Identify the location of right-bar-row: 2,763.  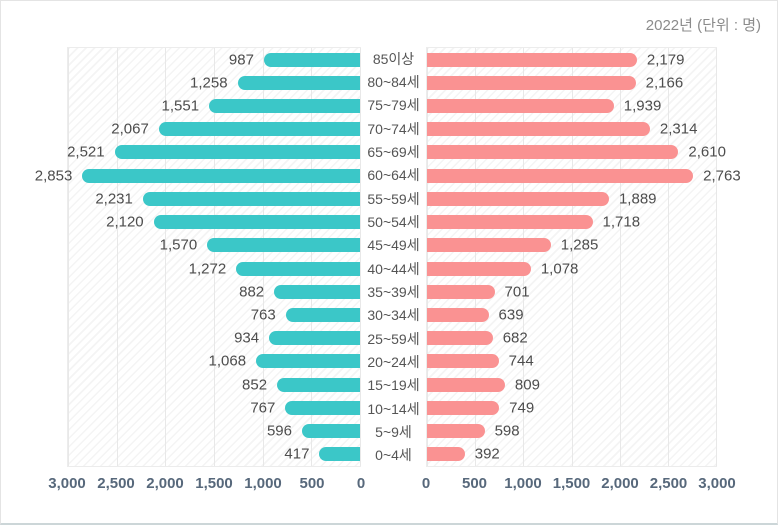
(584, 175).